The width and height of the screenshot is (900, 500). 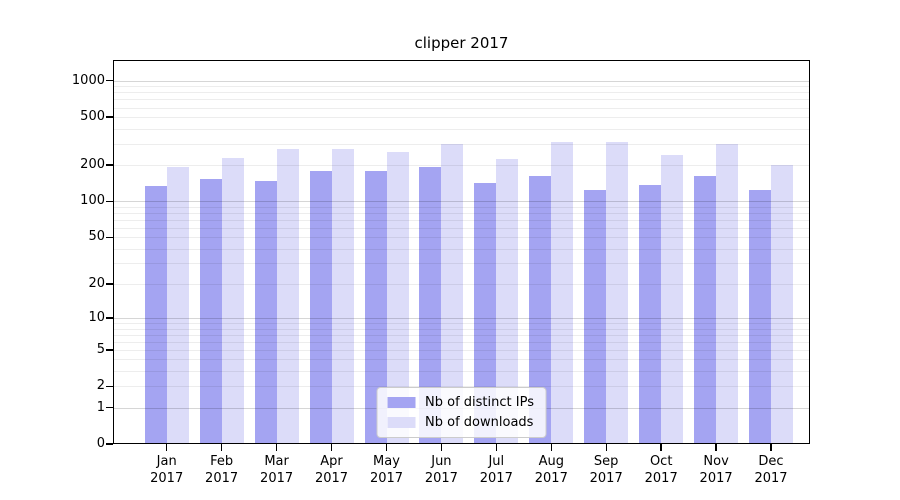 I want to click on x-tick-label-oct: Oct 2017, so click(x=661, y=470).